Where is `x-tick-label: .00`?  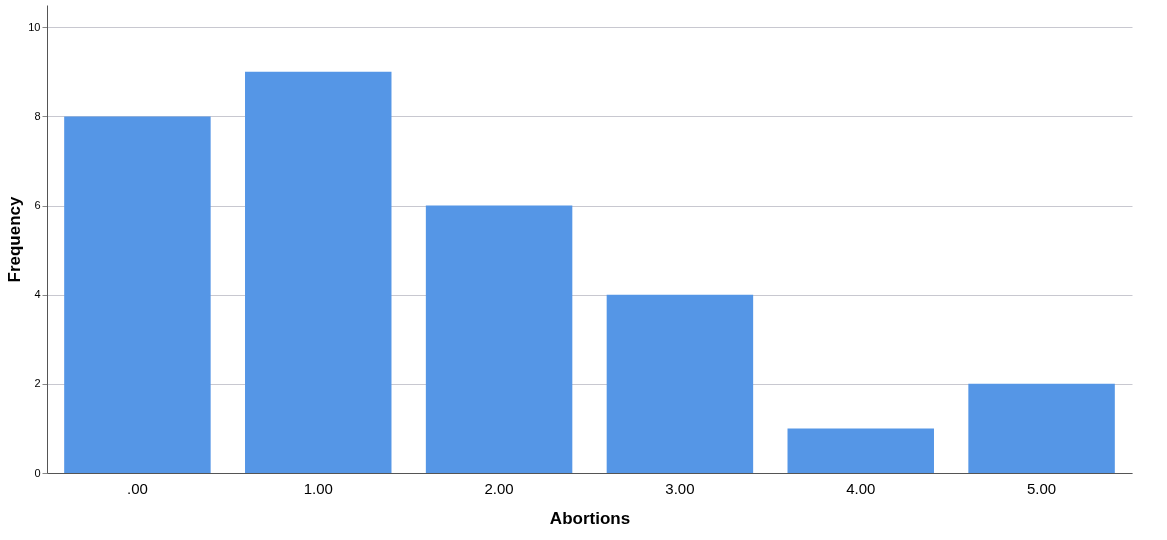
x-tick-label: .00 is located at coordinates (137, 488).